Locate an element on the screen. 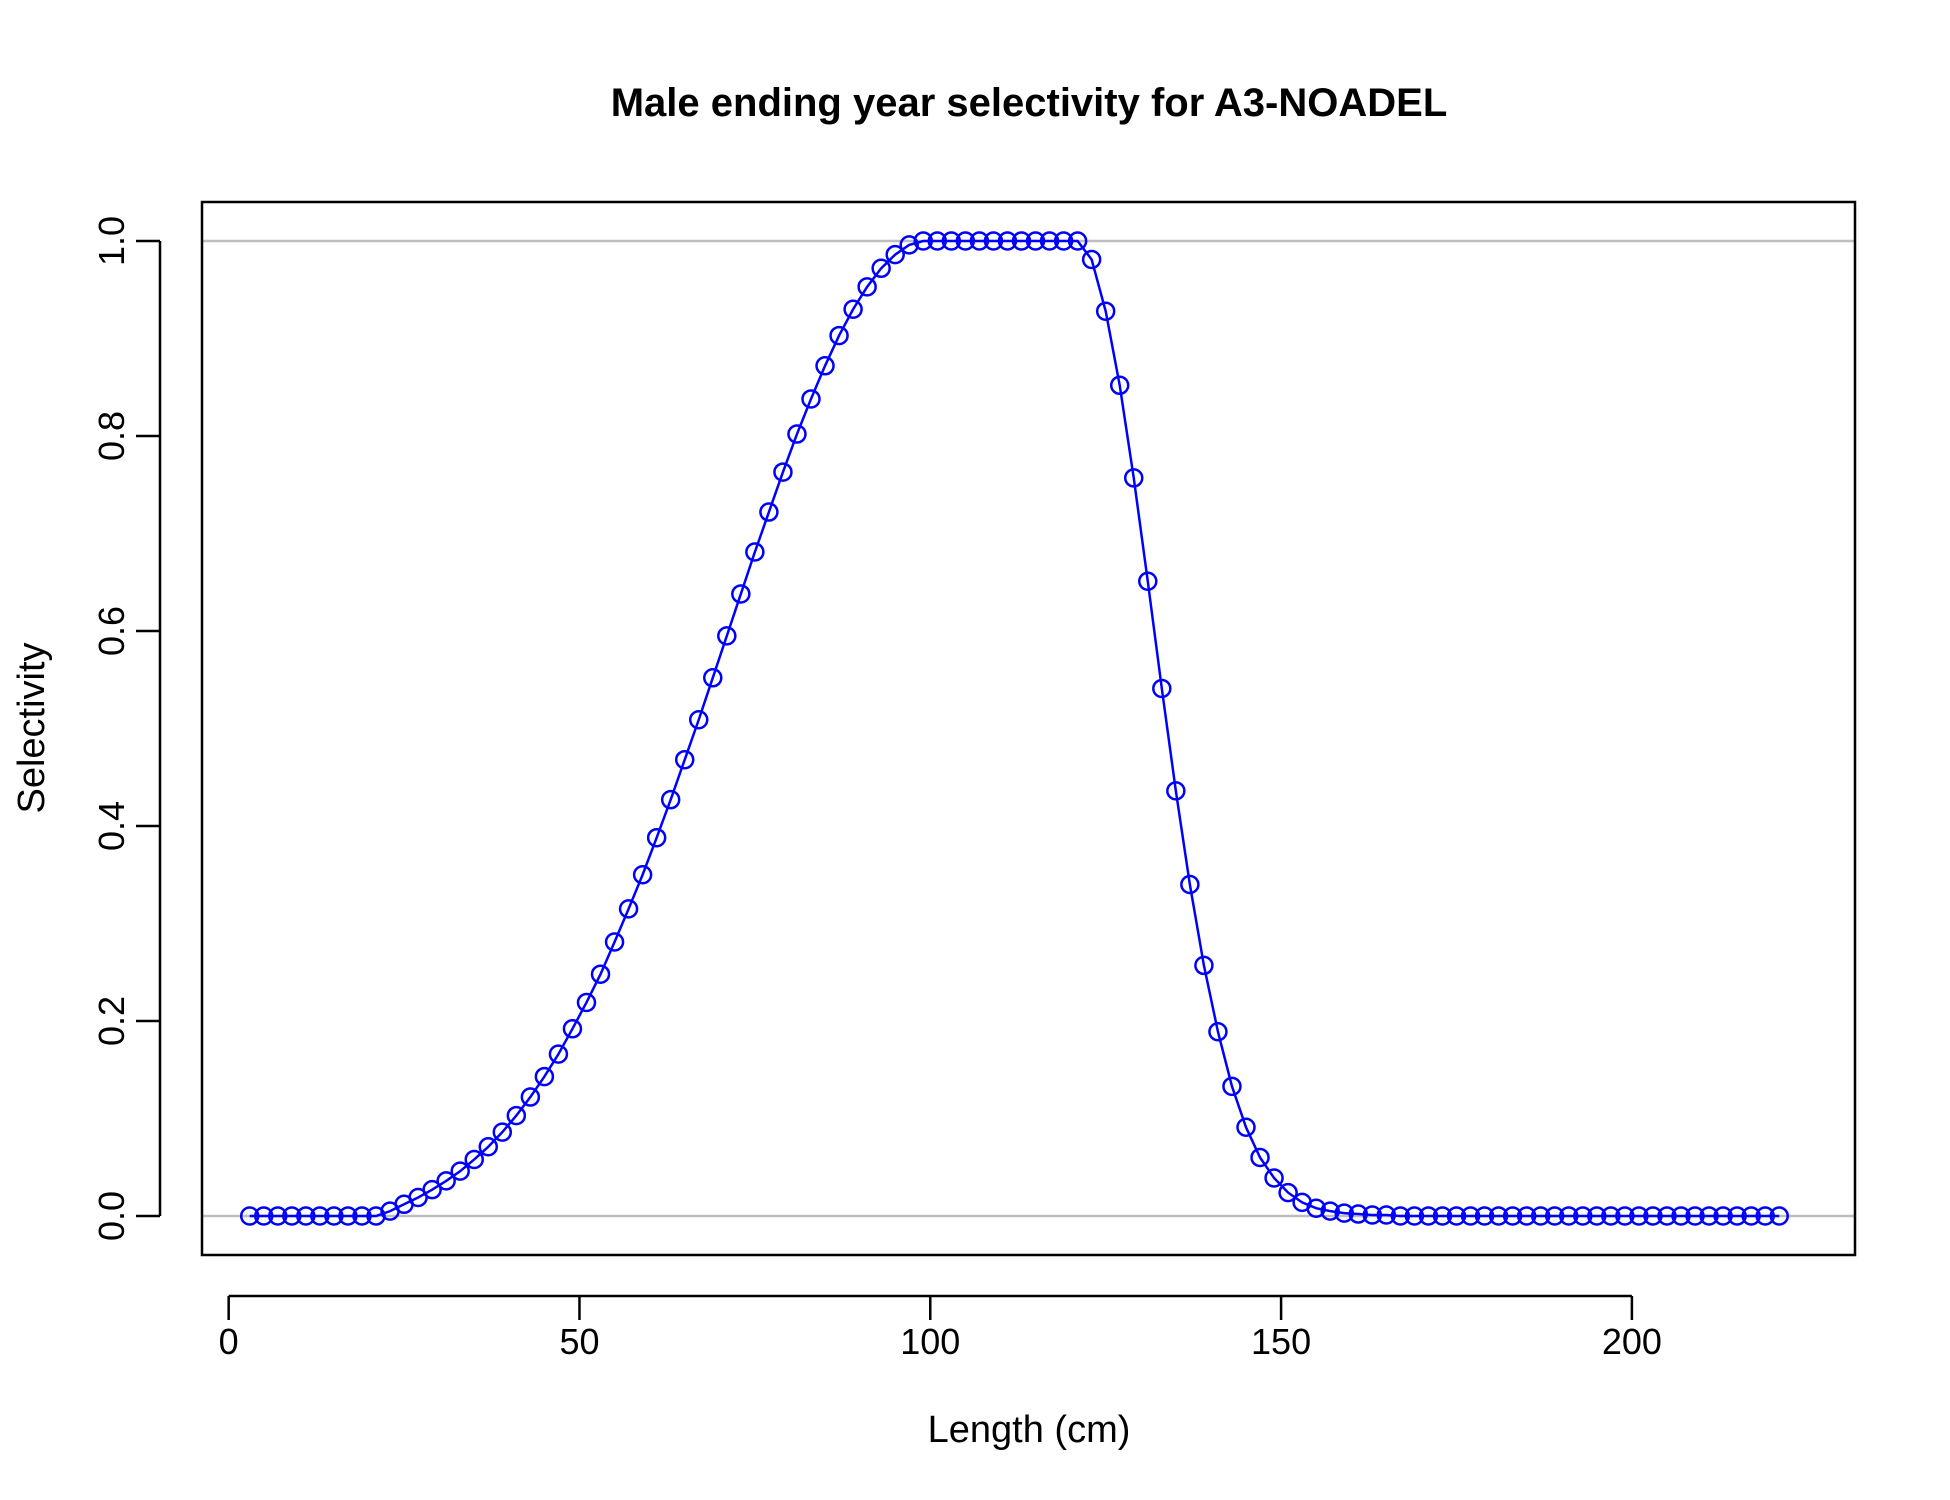 This screenshot has height=1500, width=1950. x-tick-label: 200 is located at coordinates (1632, 1341).